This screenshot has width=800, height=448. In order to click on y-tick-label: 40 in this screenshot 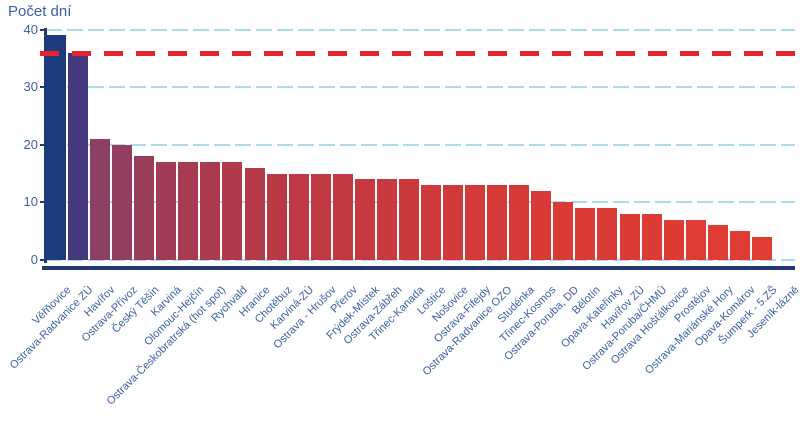, I will do `click(30, 29)`.